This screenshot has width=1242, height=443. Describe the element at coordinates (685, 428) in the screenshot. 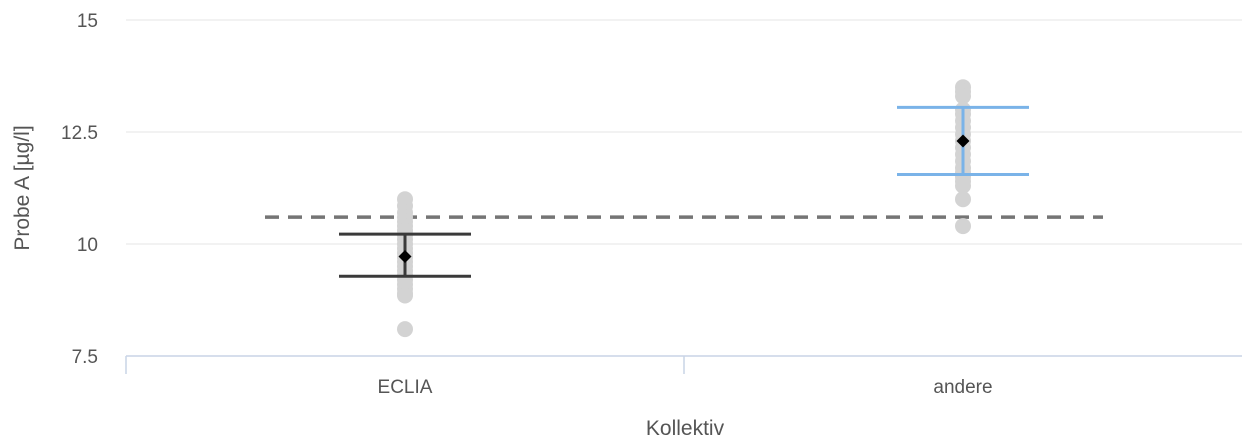

I see `x-axis-title: Kollektiv` at that location.